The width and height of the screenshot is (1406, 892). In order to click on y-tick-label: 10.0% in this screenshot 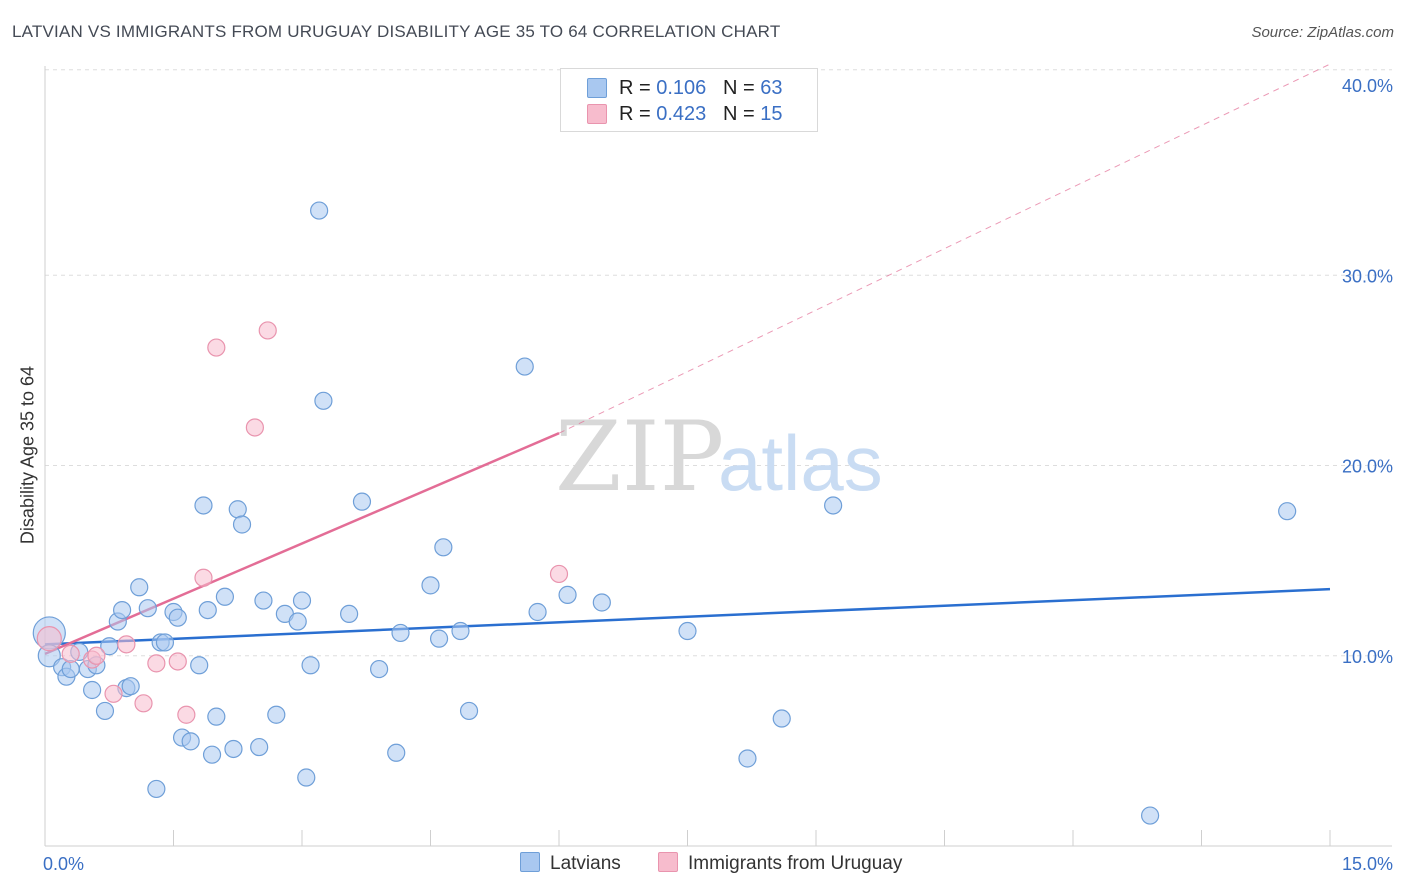, I will do `click(1367, 657)`.